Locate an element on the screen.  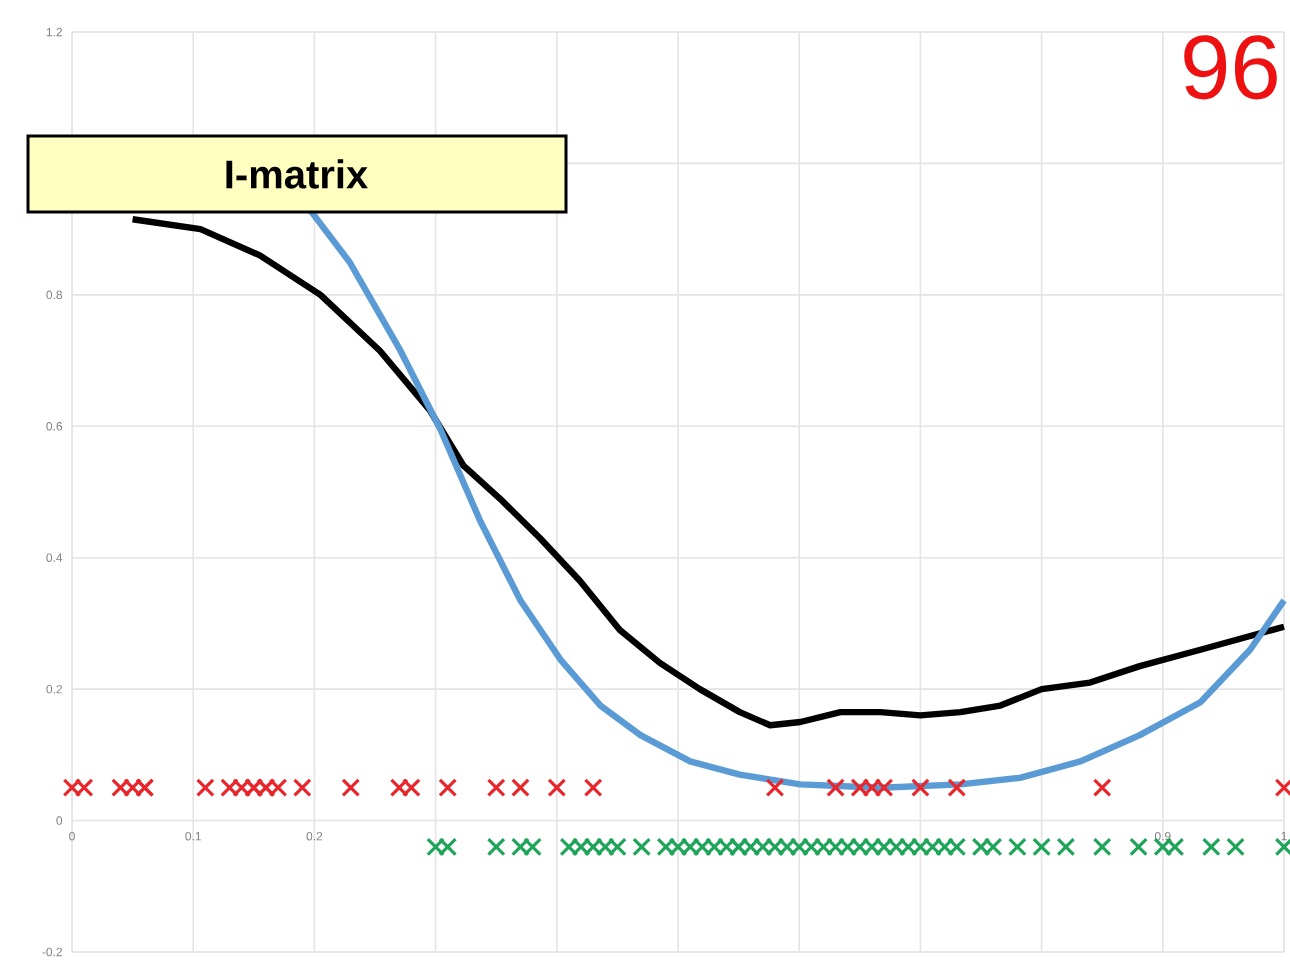
annotation: 96 is located at coordinates (1230, 67).